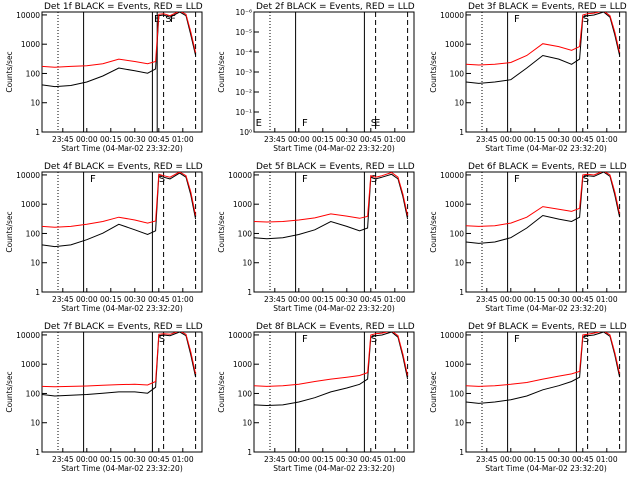 This screenshot has width=640, height=480. Describe the element at coordinates (243, 72) in the screenshot. I see `y-tick-label: 10⁻³` at that location.